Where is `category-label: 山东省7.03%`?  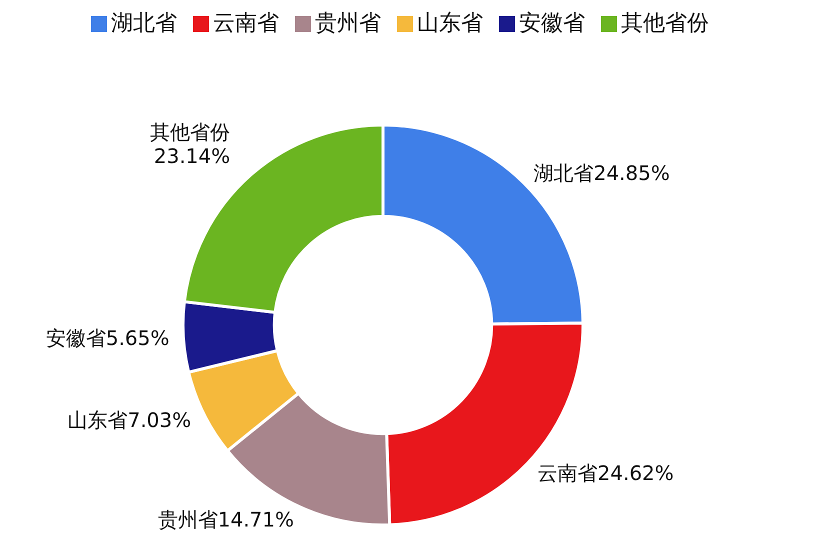
category-label: 山东省7.03% is located at coordinates (130, 420).